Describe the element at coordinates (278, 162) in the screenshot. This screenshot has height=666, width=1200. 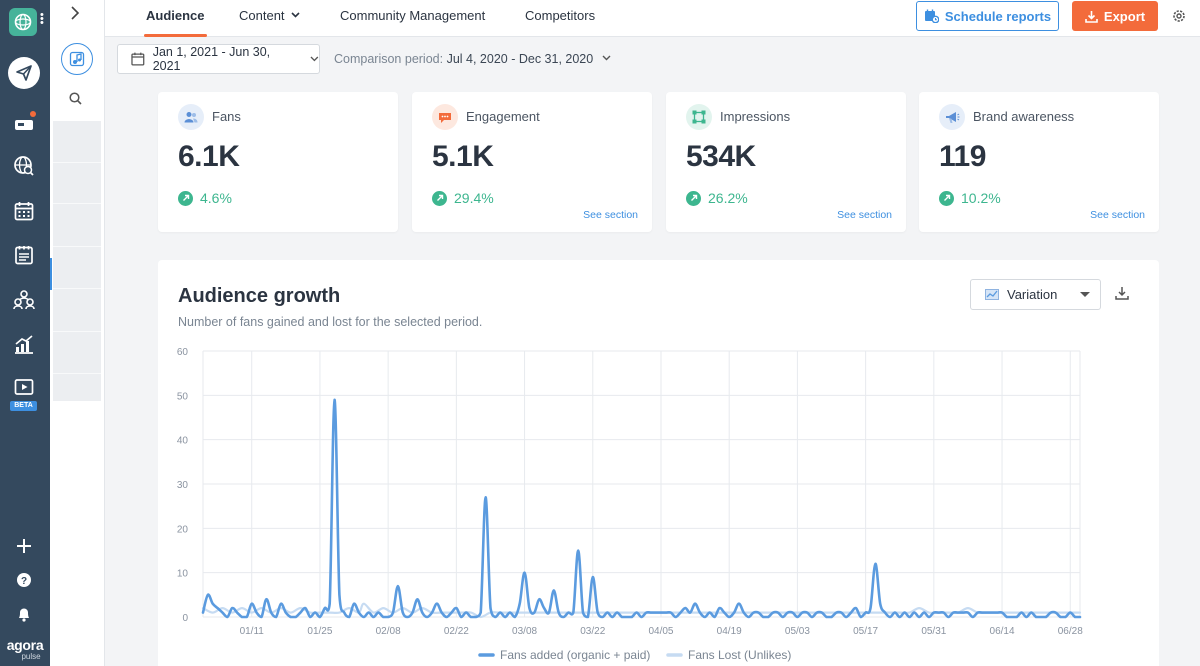
I see `kpi-card-fans: Fans 6.1K 4.6%` at that location.